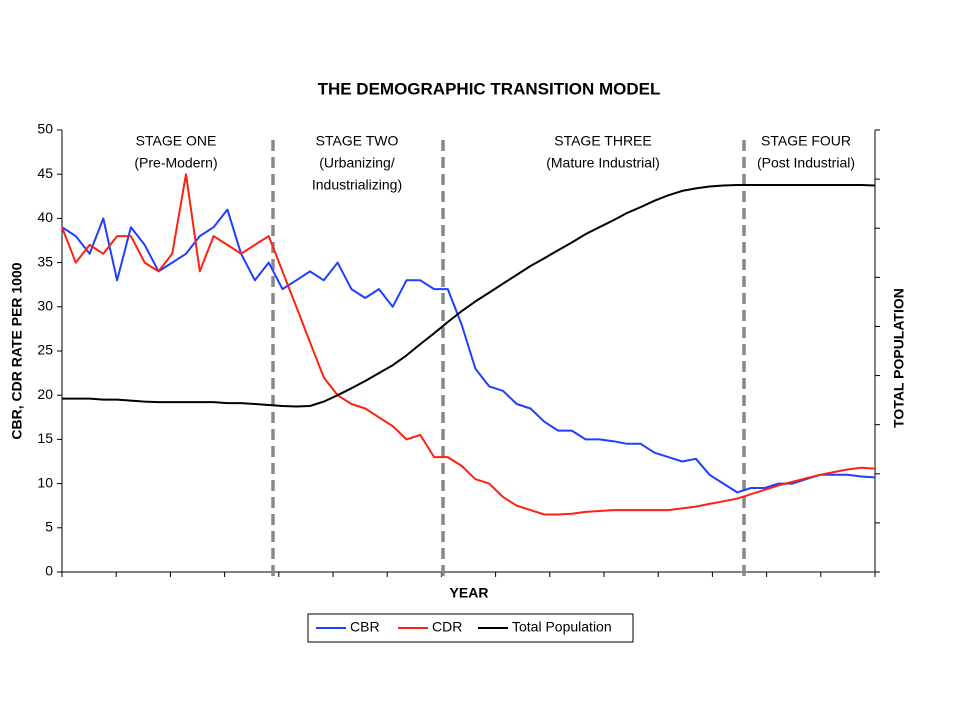  What do you see at coordinates (603, 163) in the screenshot?
I see `stage-label: (Mature Industrial)` at bounding box center [603, 163].